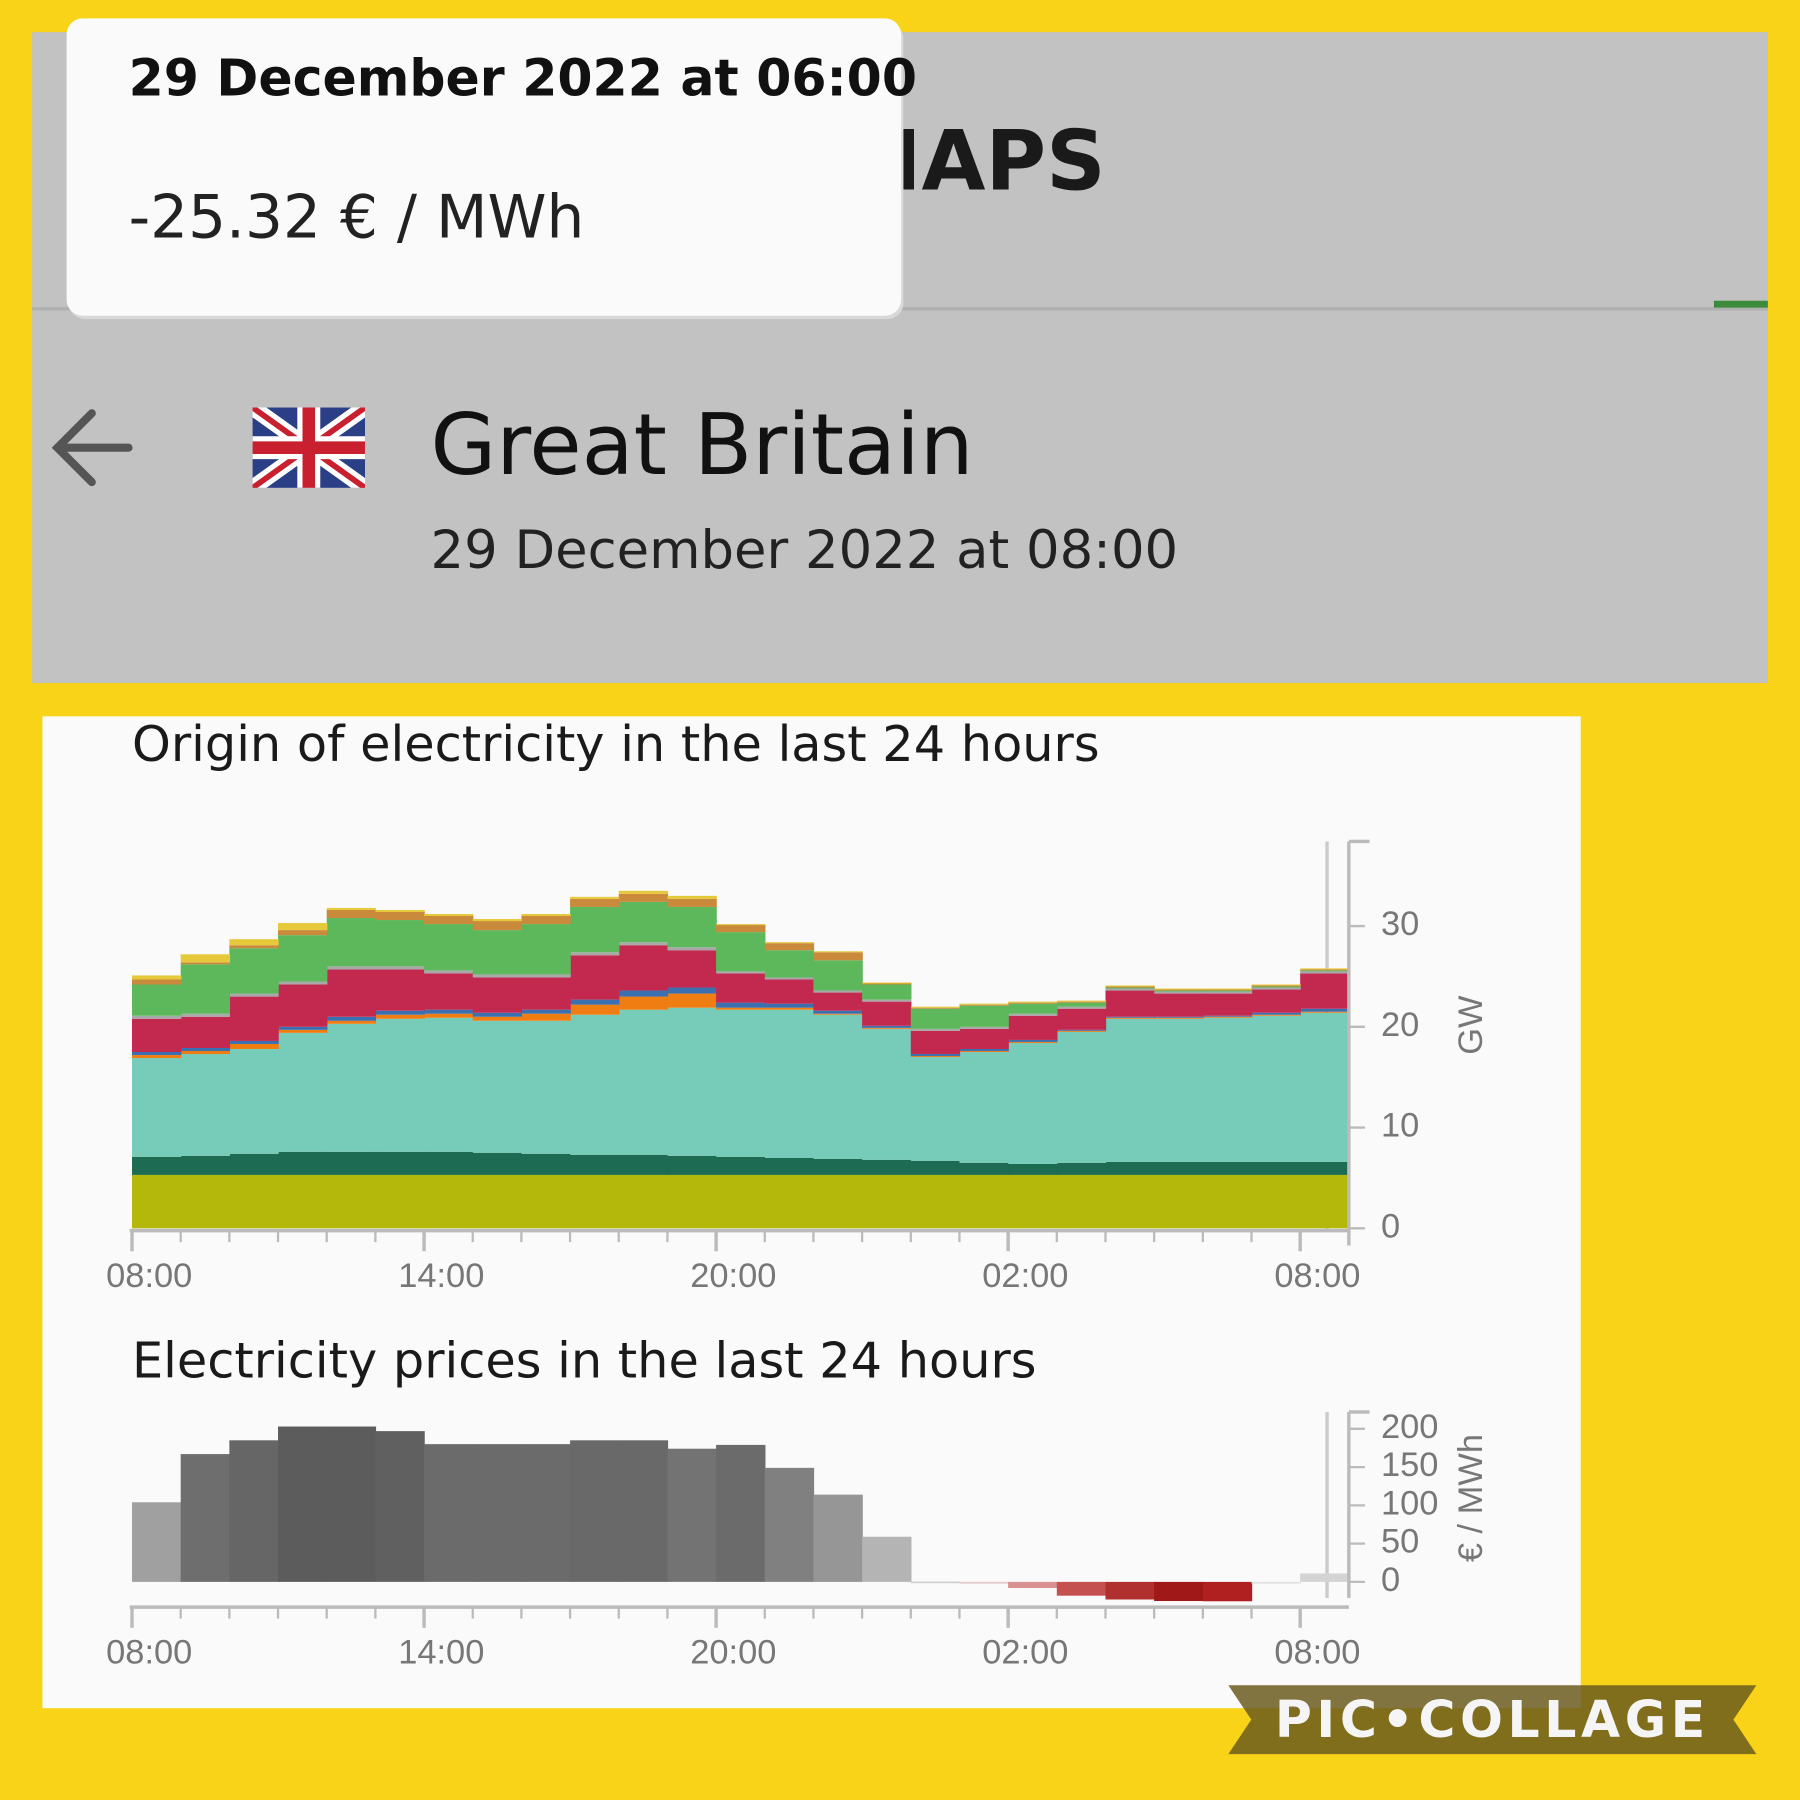 Image resolution: width=1800 pixels, height=1800 pixels. I want to click on tooltip-value: -25.32 € / MWh, so click(357, 218).